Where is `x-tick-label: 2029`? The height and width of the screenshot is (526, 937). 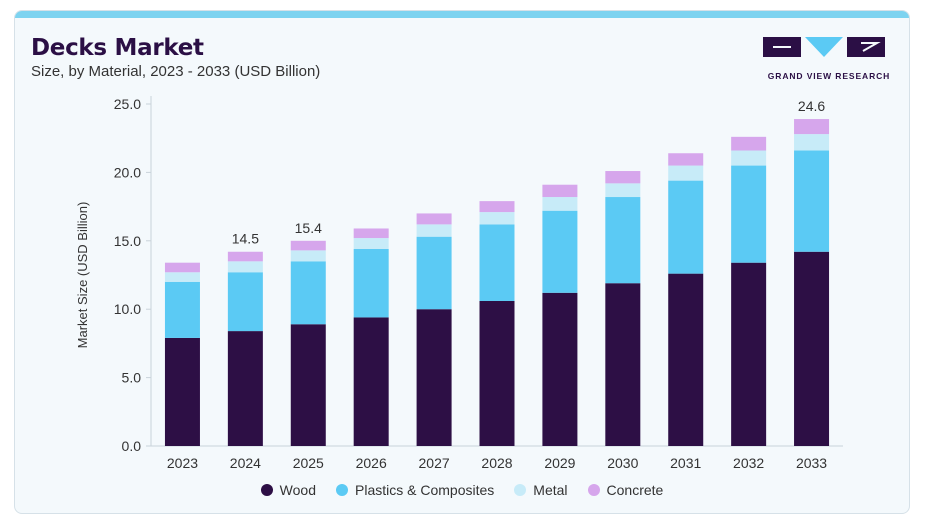 x-tick-label: 2029 is located at coordinates (559, 463).